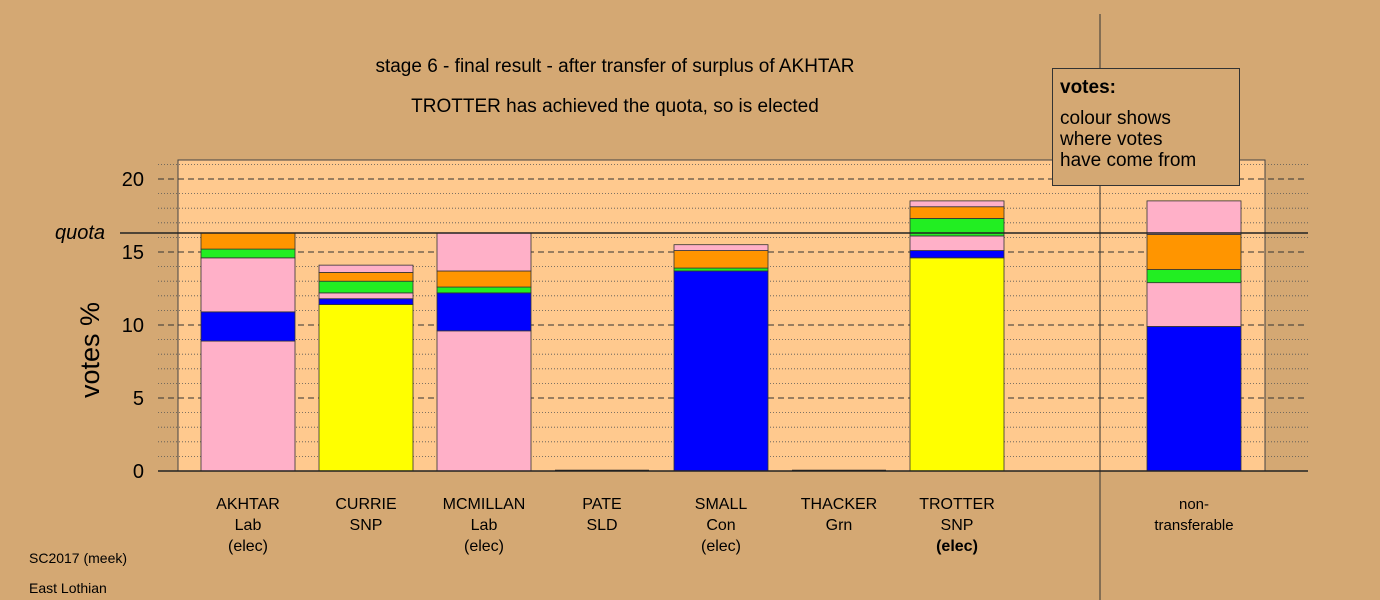 Image resolution: width=1380 pixels, height=600 pixels. I want to click on category-label-thacker: THACKER Grn, so click(839, 515).